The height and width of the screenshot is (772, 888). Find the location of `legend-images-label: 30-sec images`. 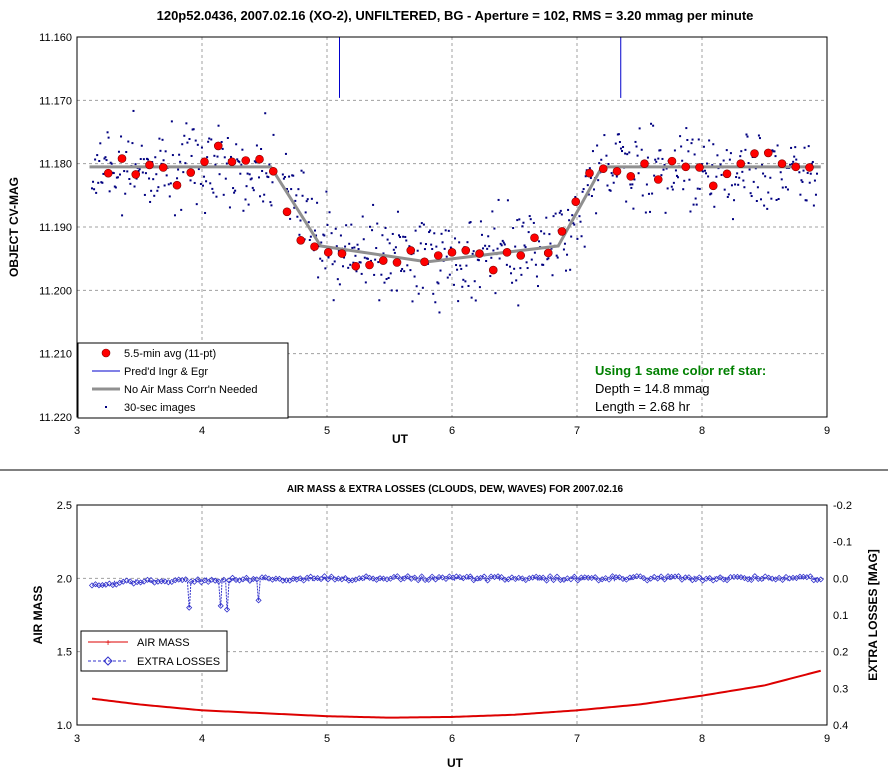

legend-images-label: 30-sec images is located at coordinates (160, 408).